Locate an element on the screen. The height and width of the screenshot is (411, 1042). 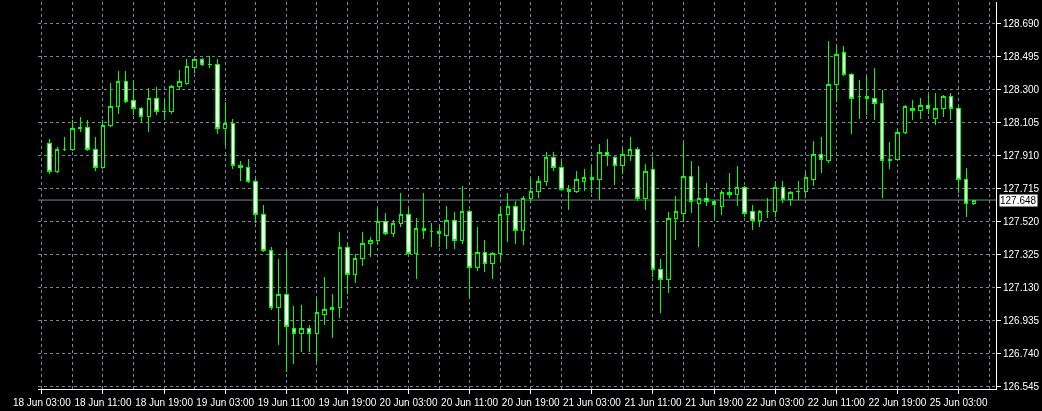
x-tick-label: 22 Jun 19:00 is located at coordinates (897, 402).